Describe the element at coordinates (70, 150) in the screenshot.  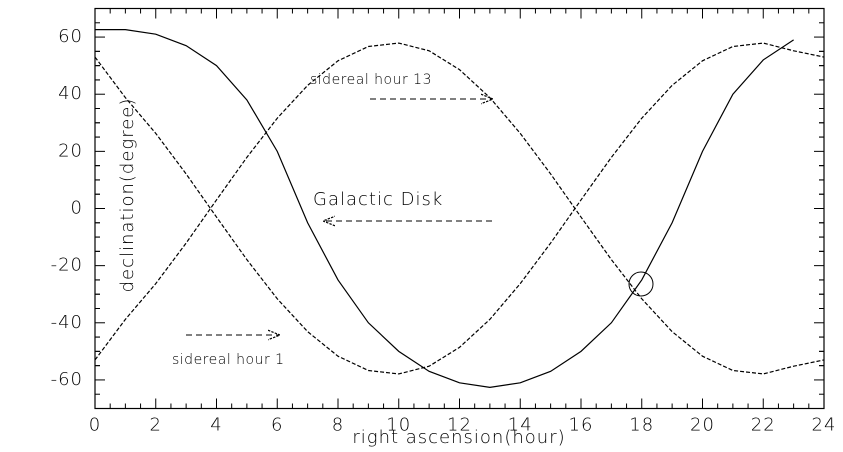
I see `y-tick-label: 20` at that location.